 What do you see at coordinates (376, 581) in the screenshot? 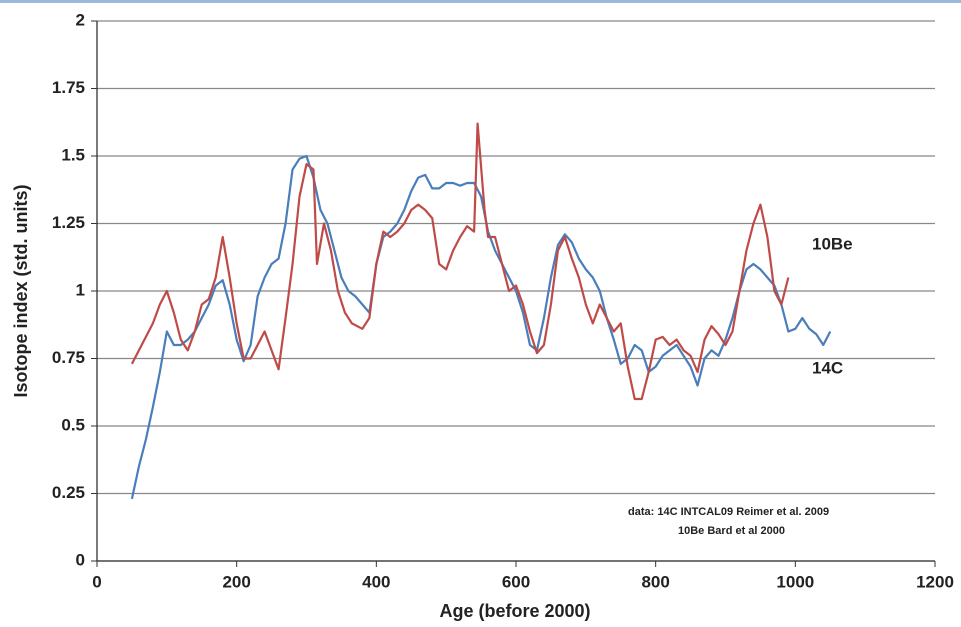
I see `x-tick-label: 400` at bounding box center [376, 581].